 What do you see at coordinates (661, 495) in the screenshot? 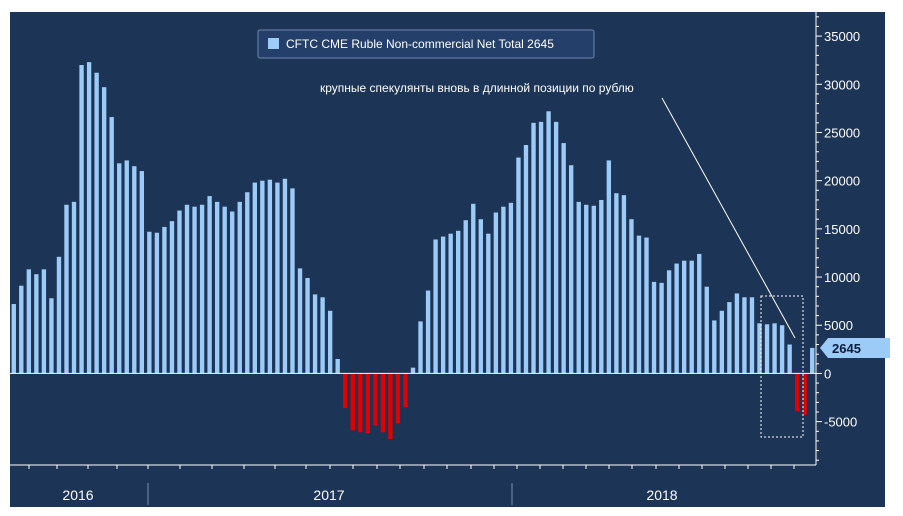
I see `x-tick-label: 2018` at bounding box center [661, 495].